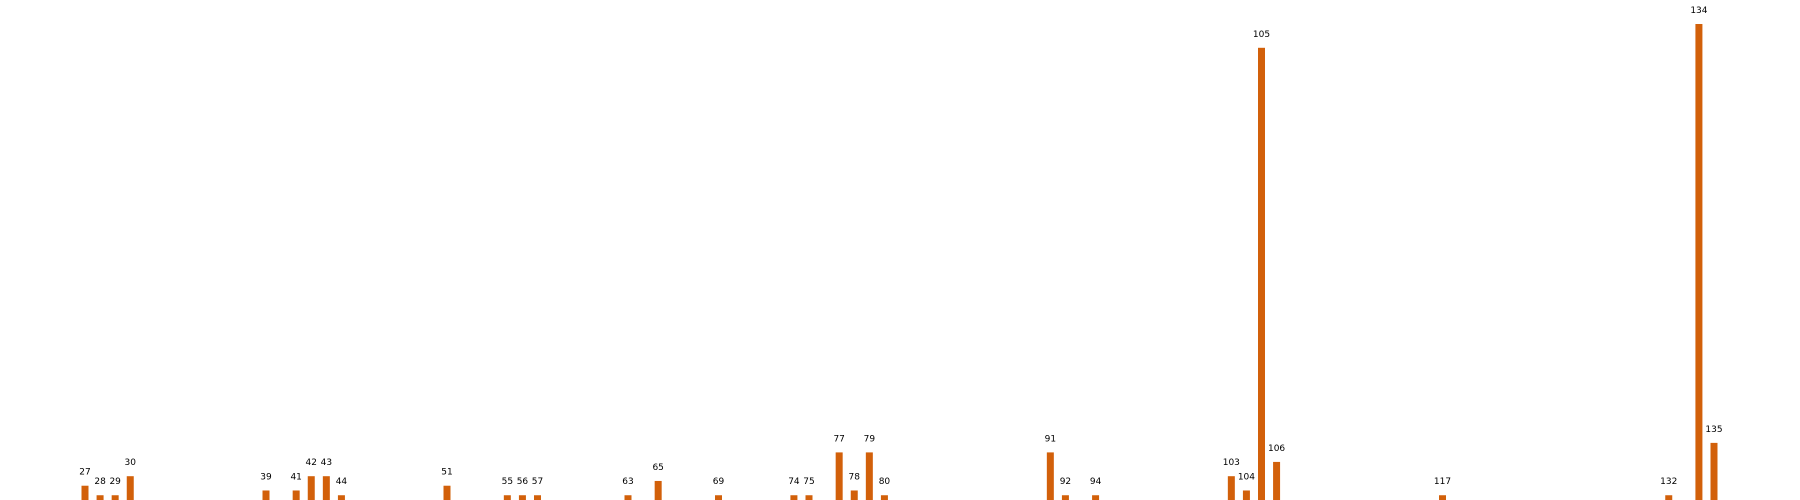 This screenshot has width=1800, height=500. Describe the element at coordinates (295, 477) in the screenshot. I see `bar-label-41: 41` at that location.